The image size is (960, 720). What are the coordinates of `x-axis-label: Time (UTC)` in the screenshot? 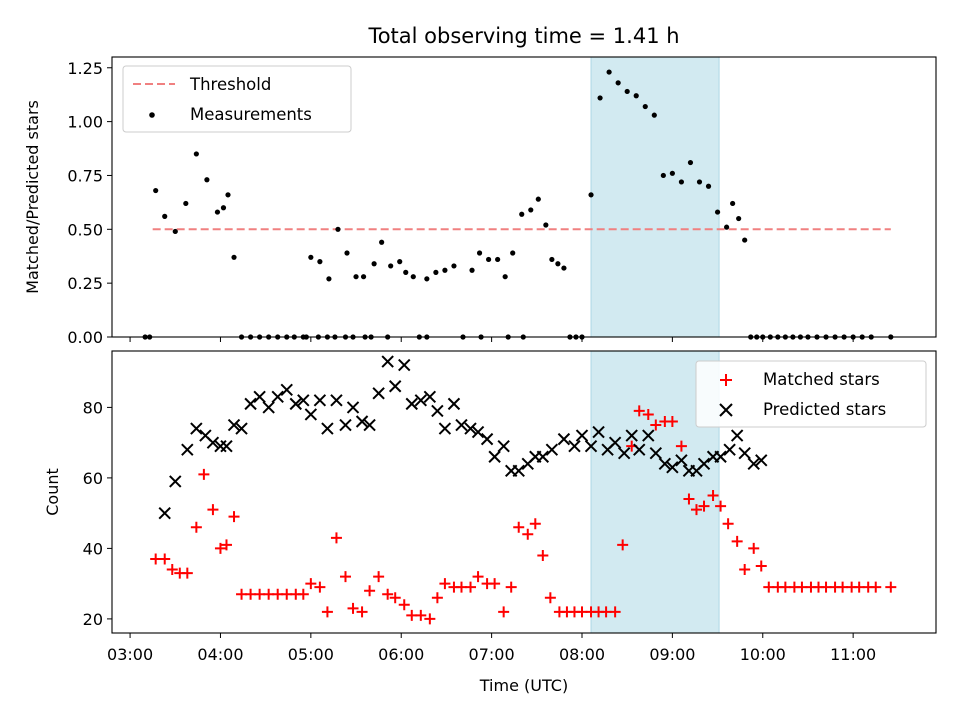 It's located at (523, 685).